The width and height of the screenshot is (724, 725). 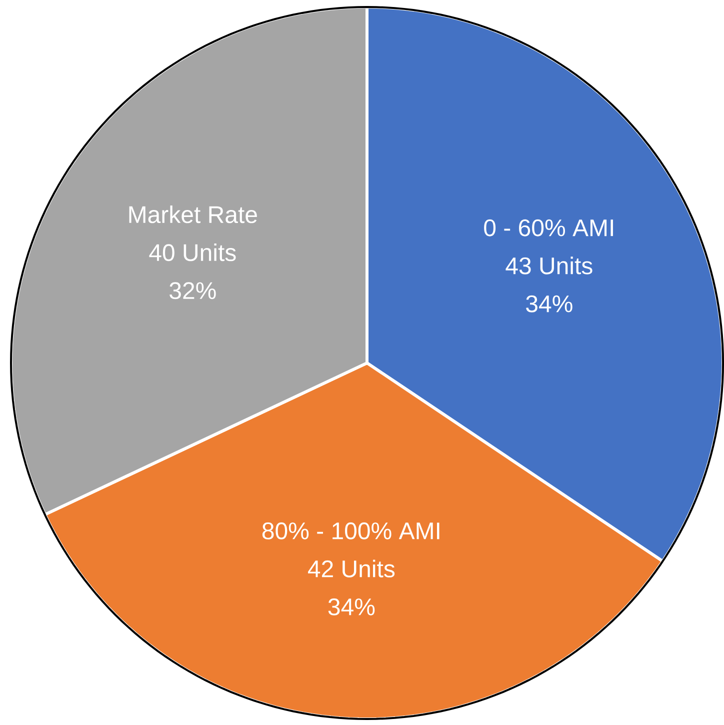 I want to click on data-label: 43 Units, so click(x=549, y=265).